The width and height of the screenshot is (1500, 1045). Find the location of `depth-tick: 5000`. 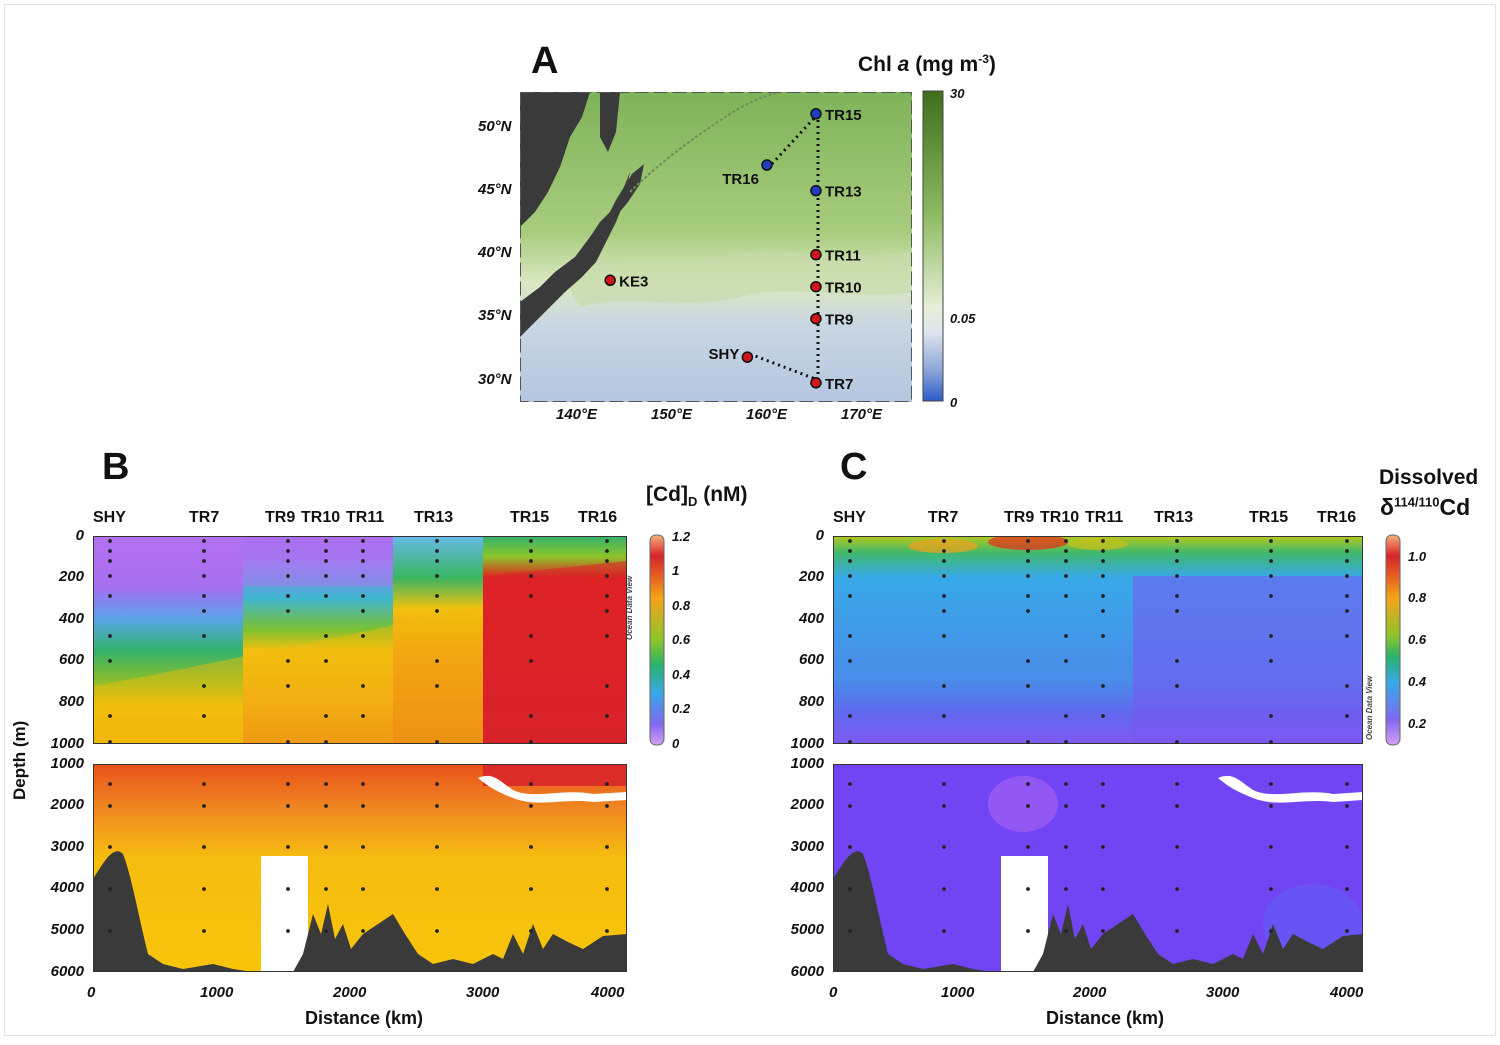

depth-tick: 5000 is located at coordinates (67, 929).